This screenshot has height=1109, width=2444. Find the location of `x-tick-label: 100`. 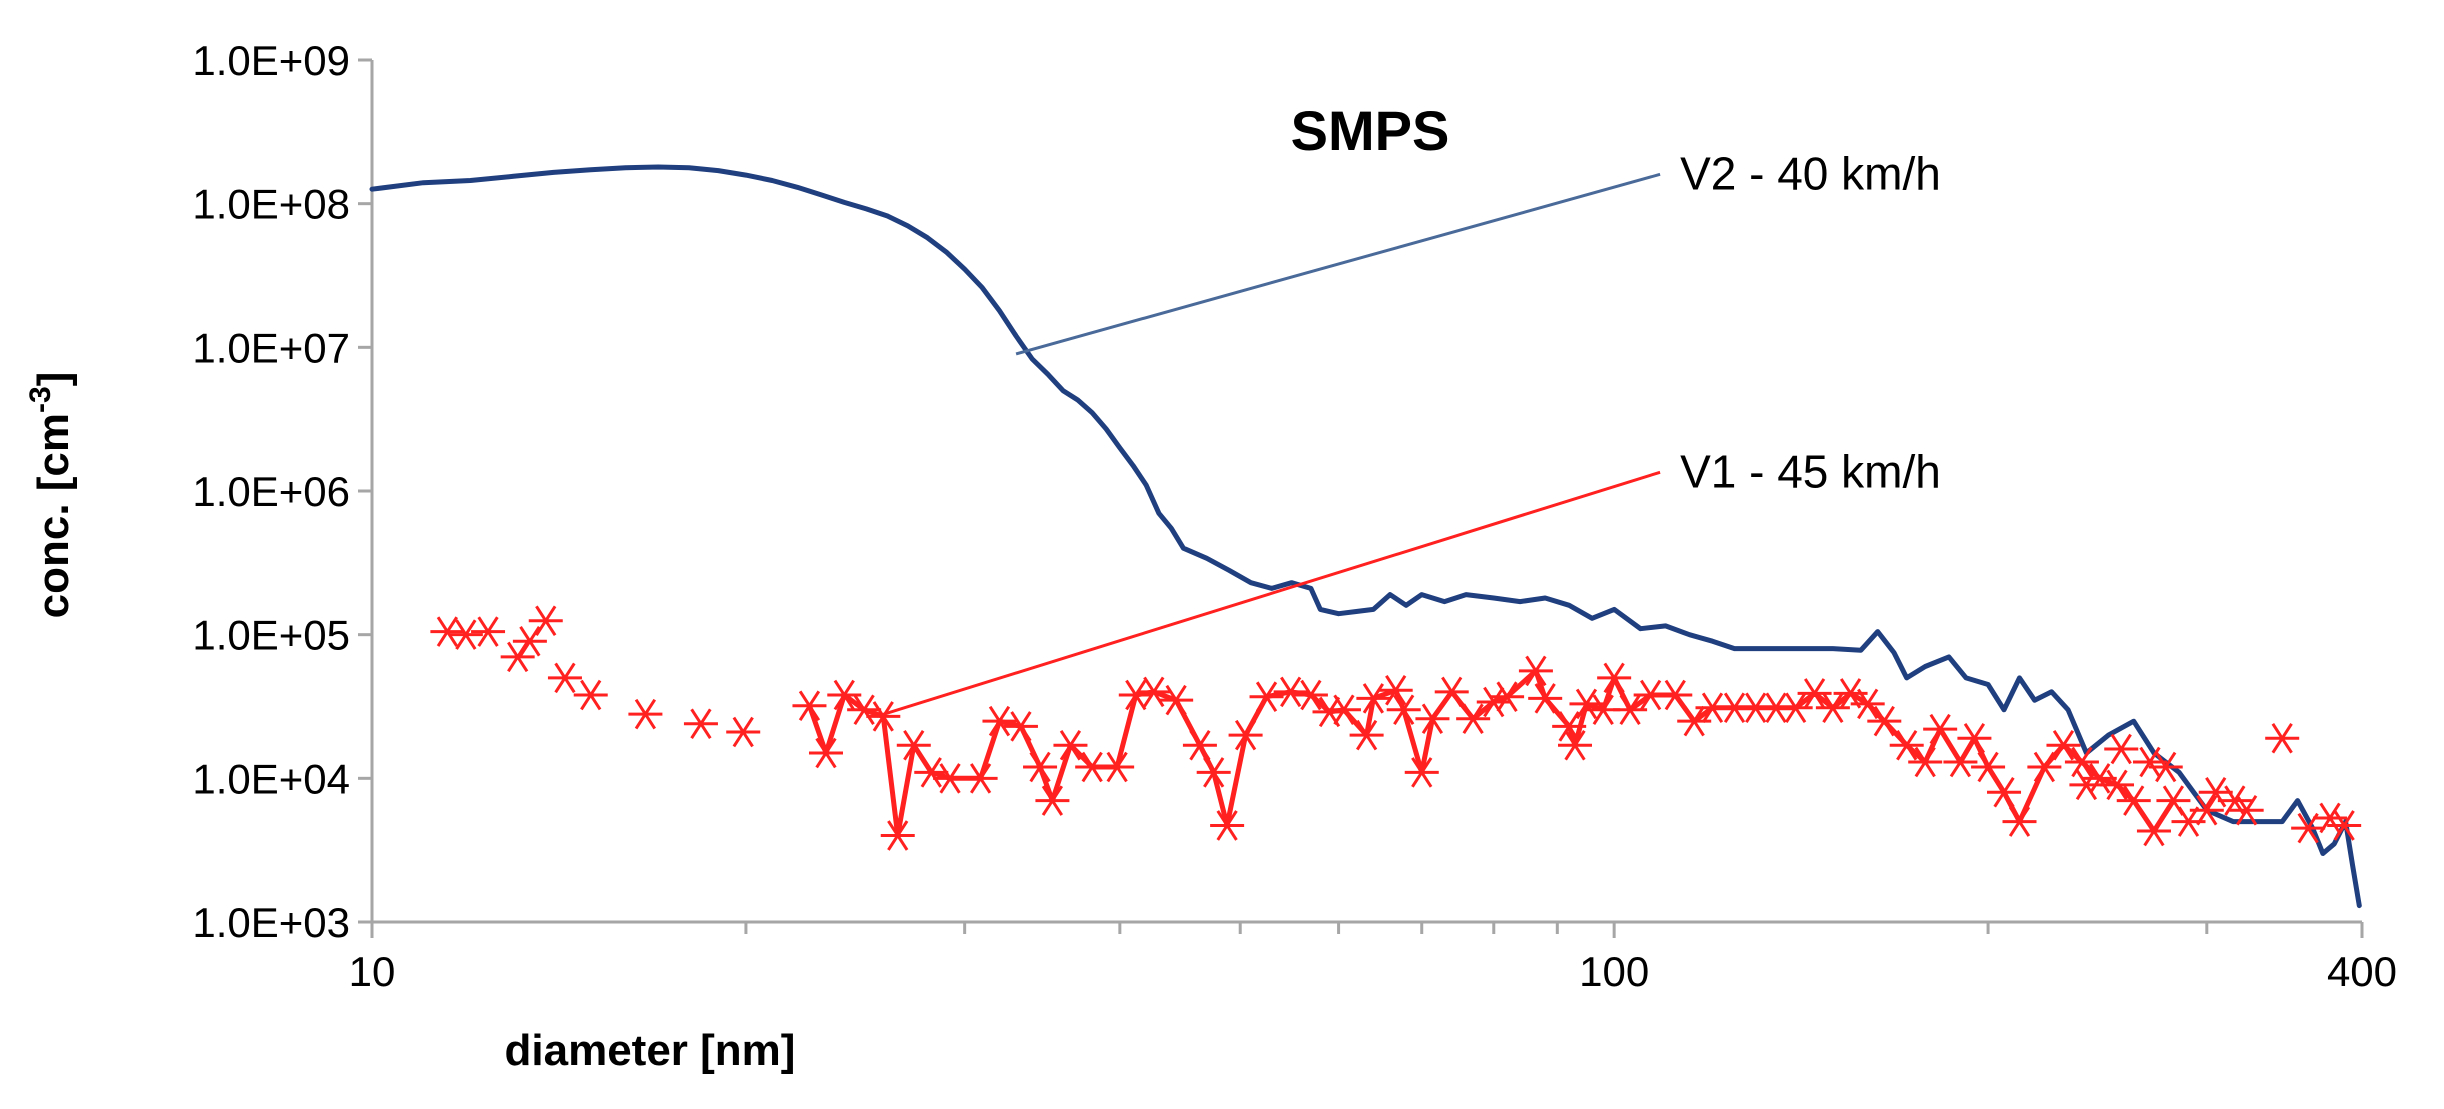

x-tick-label: 100 is located at coordinates (1614, 971).